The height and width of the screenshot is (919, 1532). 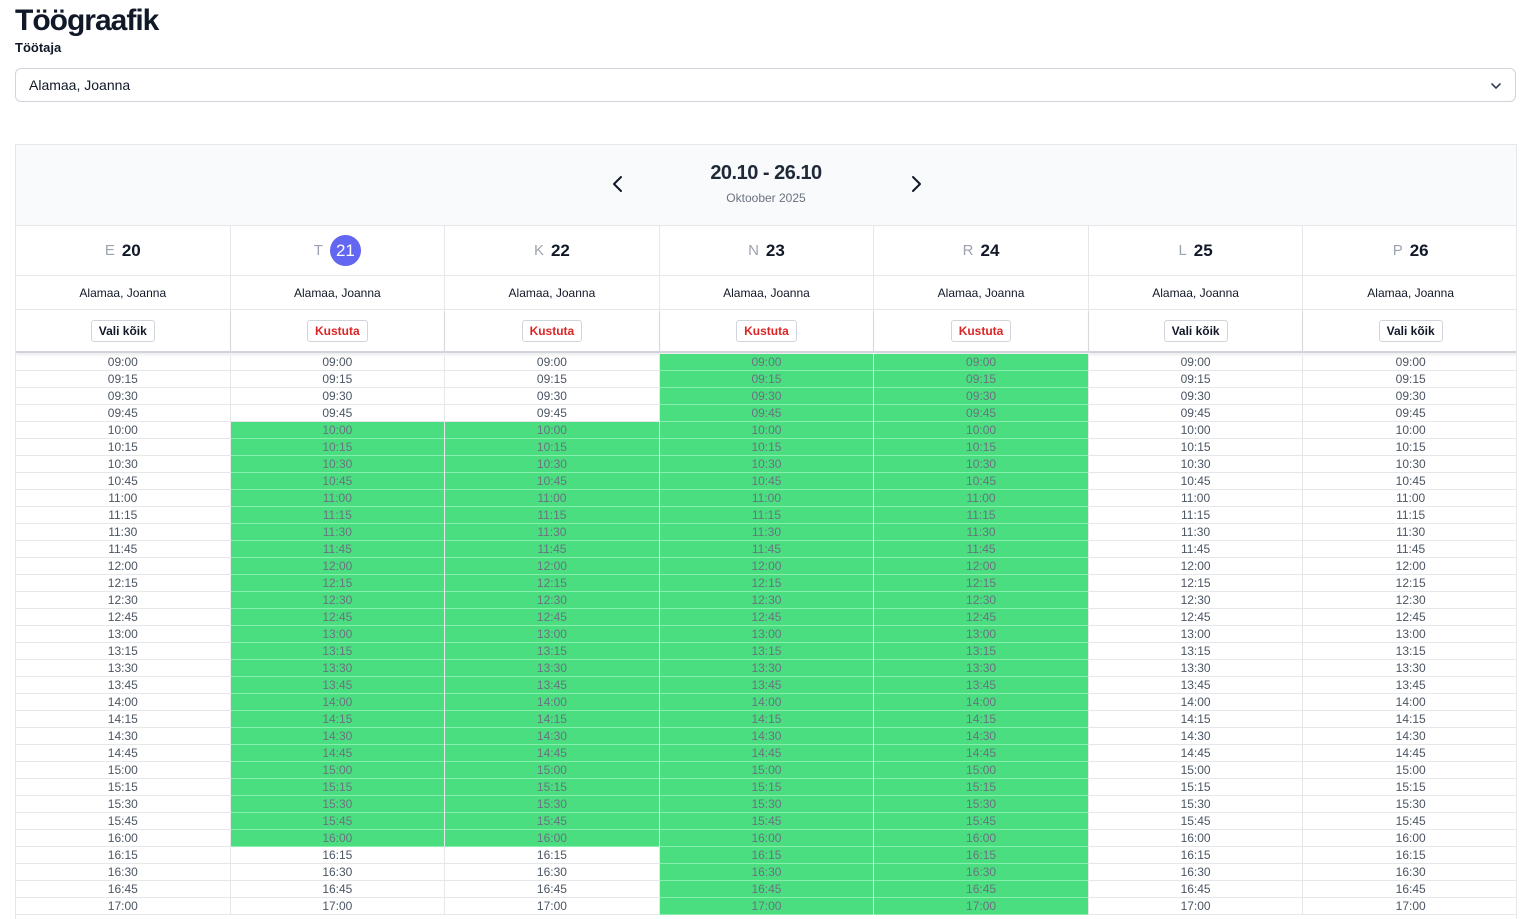 What do you see at coordinates (981, 430) in the screenshot?
I see `time-slot: 10:00` at bounding box center [981, 430].